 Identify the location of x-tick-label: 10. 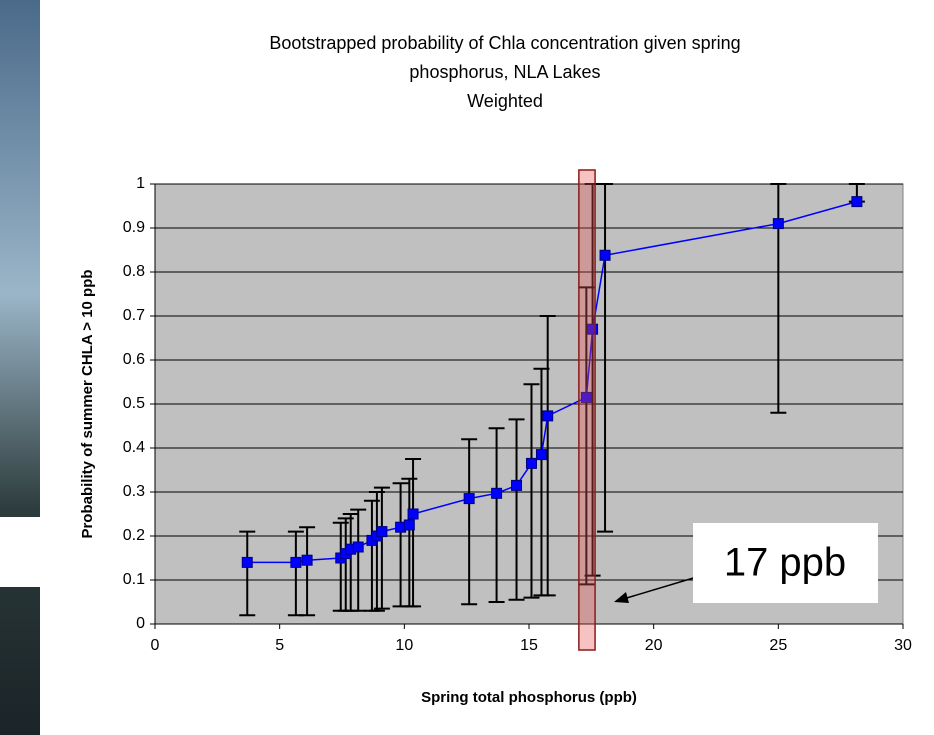
(404, 645).